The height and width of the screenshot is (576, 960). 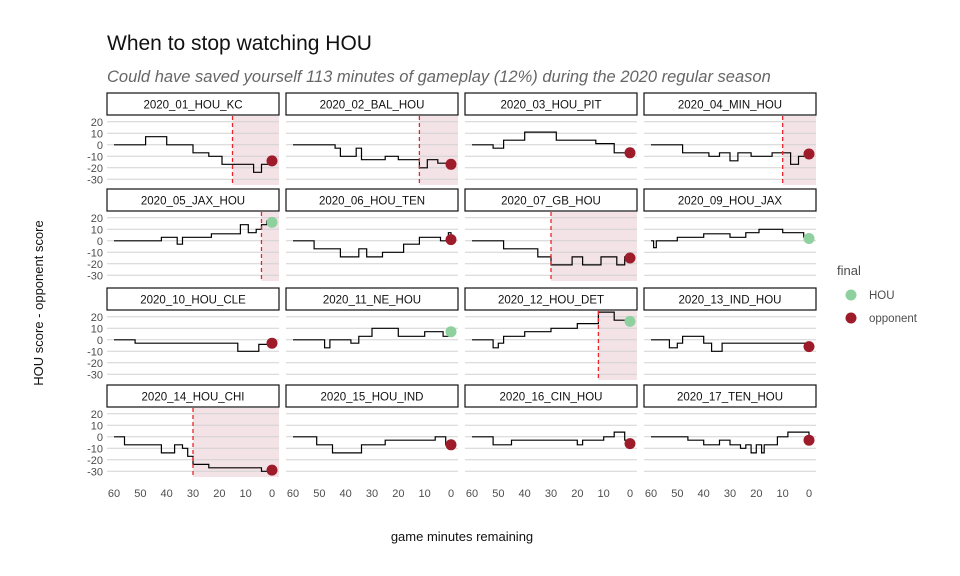 What do you see at coordinates (882, 296) in the screenshot?
I see `legend-label-hou: HOU` at bounding box center [882, 296].